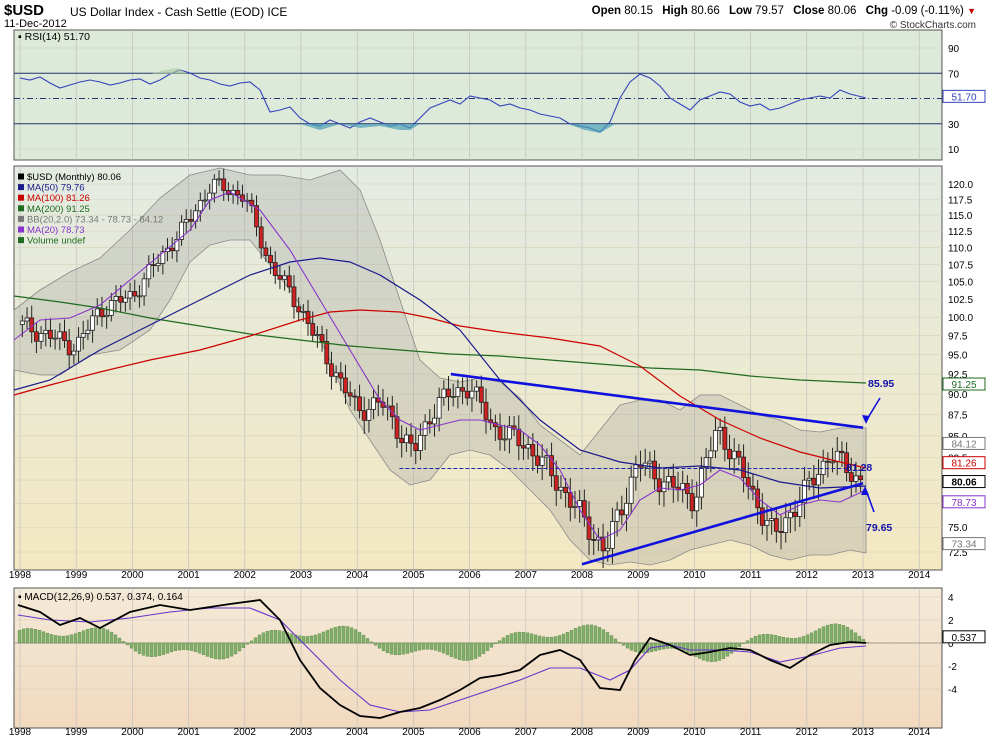  I want to click on rsi-tick-label: 10, so click(954, 150).